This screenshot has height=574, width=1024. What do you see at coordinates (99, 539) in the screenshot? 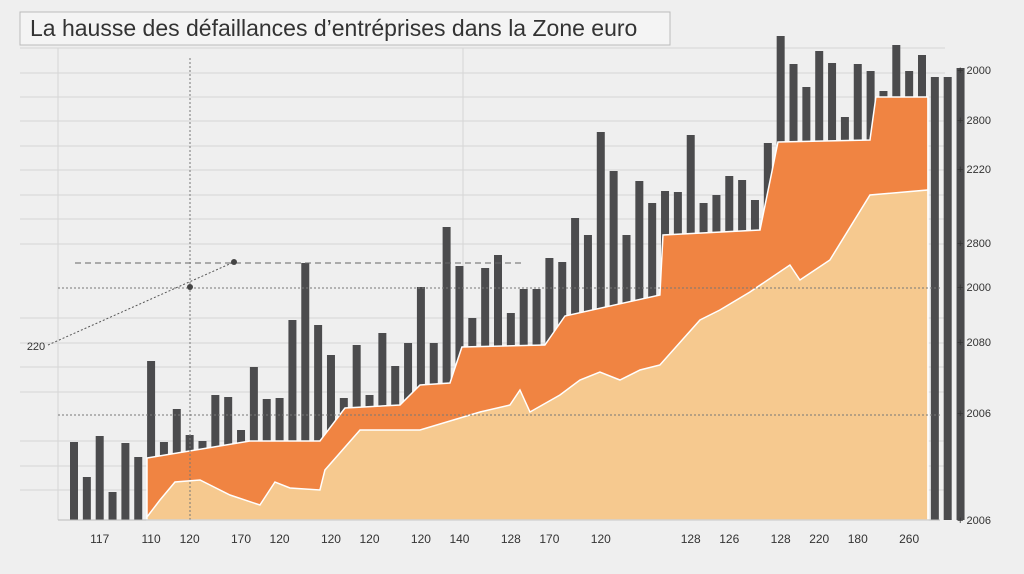
I see `x-tick-label: 117` at bounding box center [99, 539].